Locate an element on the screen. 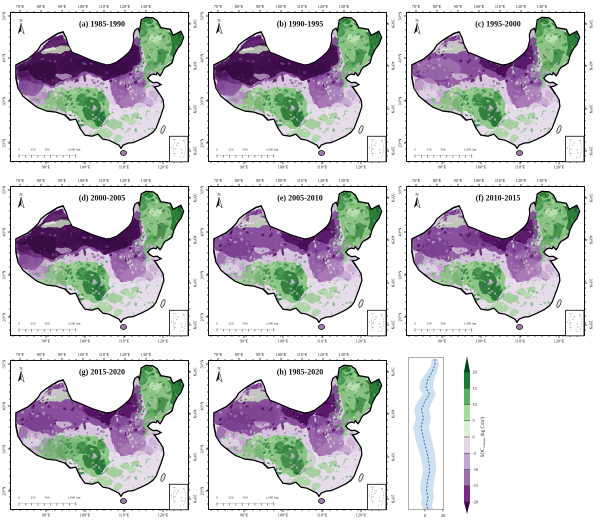  svg-text: (h) 1985-2020 is located at coordinates (300, 372).